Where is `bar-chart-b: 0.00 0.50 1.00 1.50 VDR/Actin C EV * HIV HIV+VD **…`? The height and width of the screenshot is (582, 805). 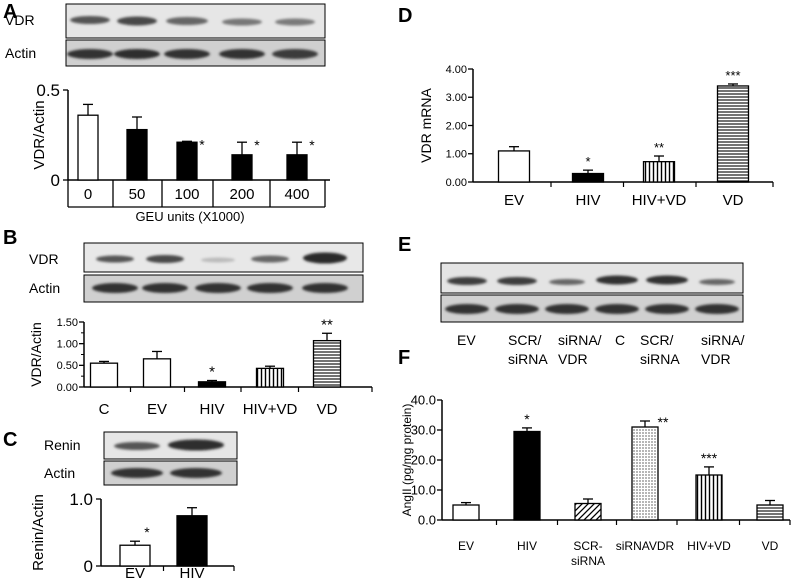 bar-chart-b: 0.00 0.50 1.00 1.50 VDR/Actin C EV * HIV HIV+VD **… is located at coordinates (200, 367).